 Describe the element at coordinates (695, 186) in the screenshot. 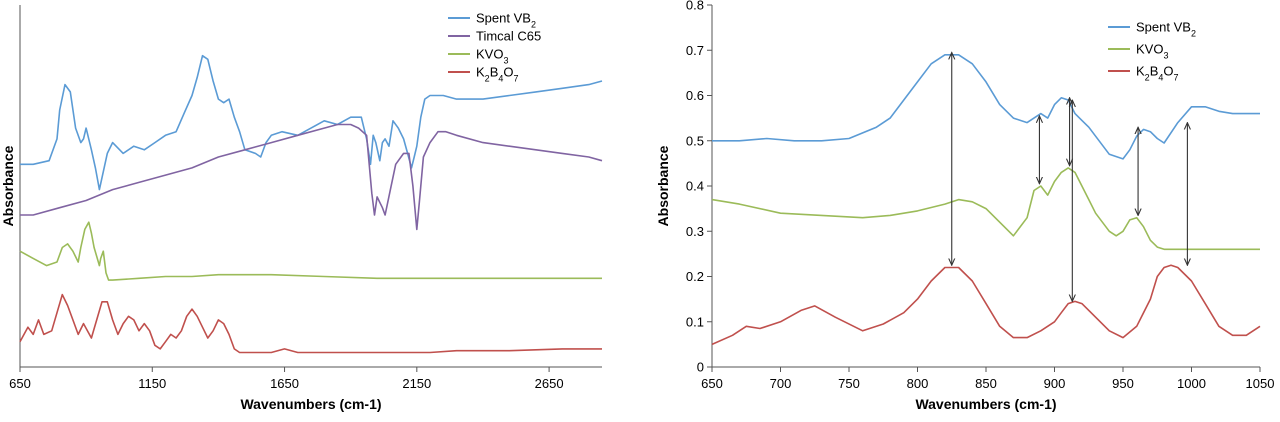

I see `y-tick-label: 0.4` at that location.